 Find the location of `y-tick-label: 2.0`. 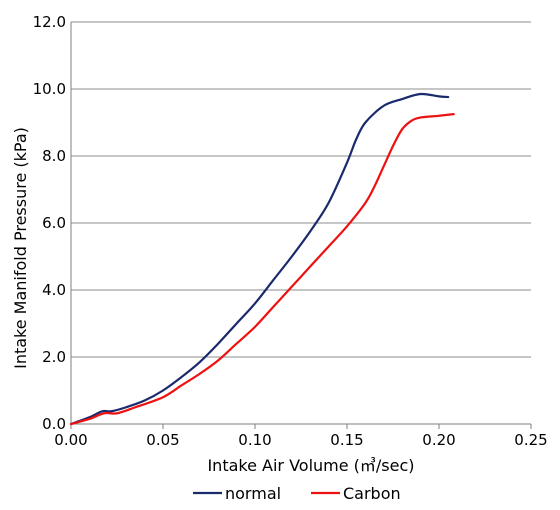

y-tick-label: 2.0 is located at coordinates (54, 357).